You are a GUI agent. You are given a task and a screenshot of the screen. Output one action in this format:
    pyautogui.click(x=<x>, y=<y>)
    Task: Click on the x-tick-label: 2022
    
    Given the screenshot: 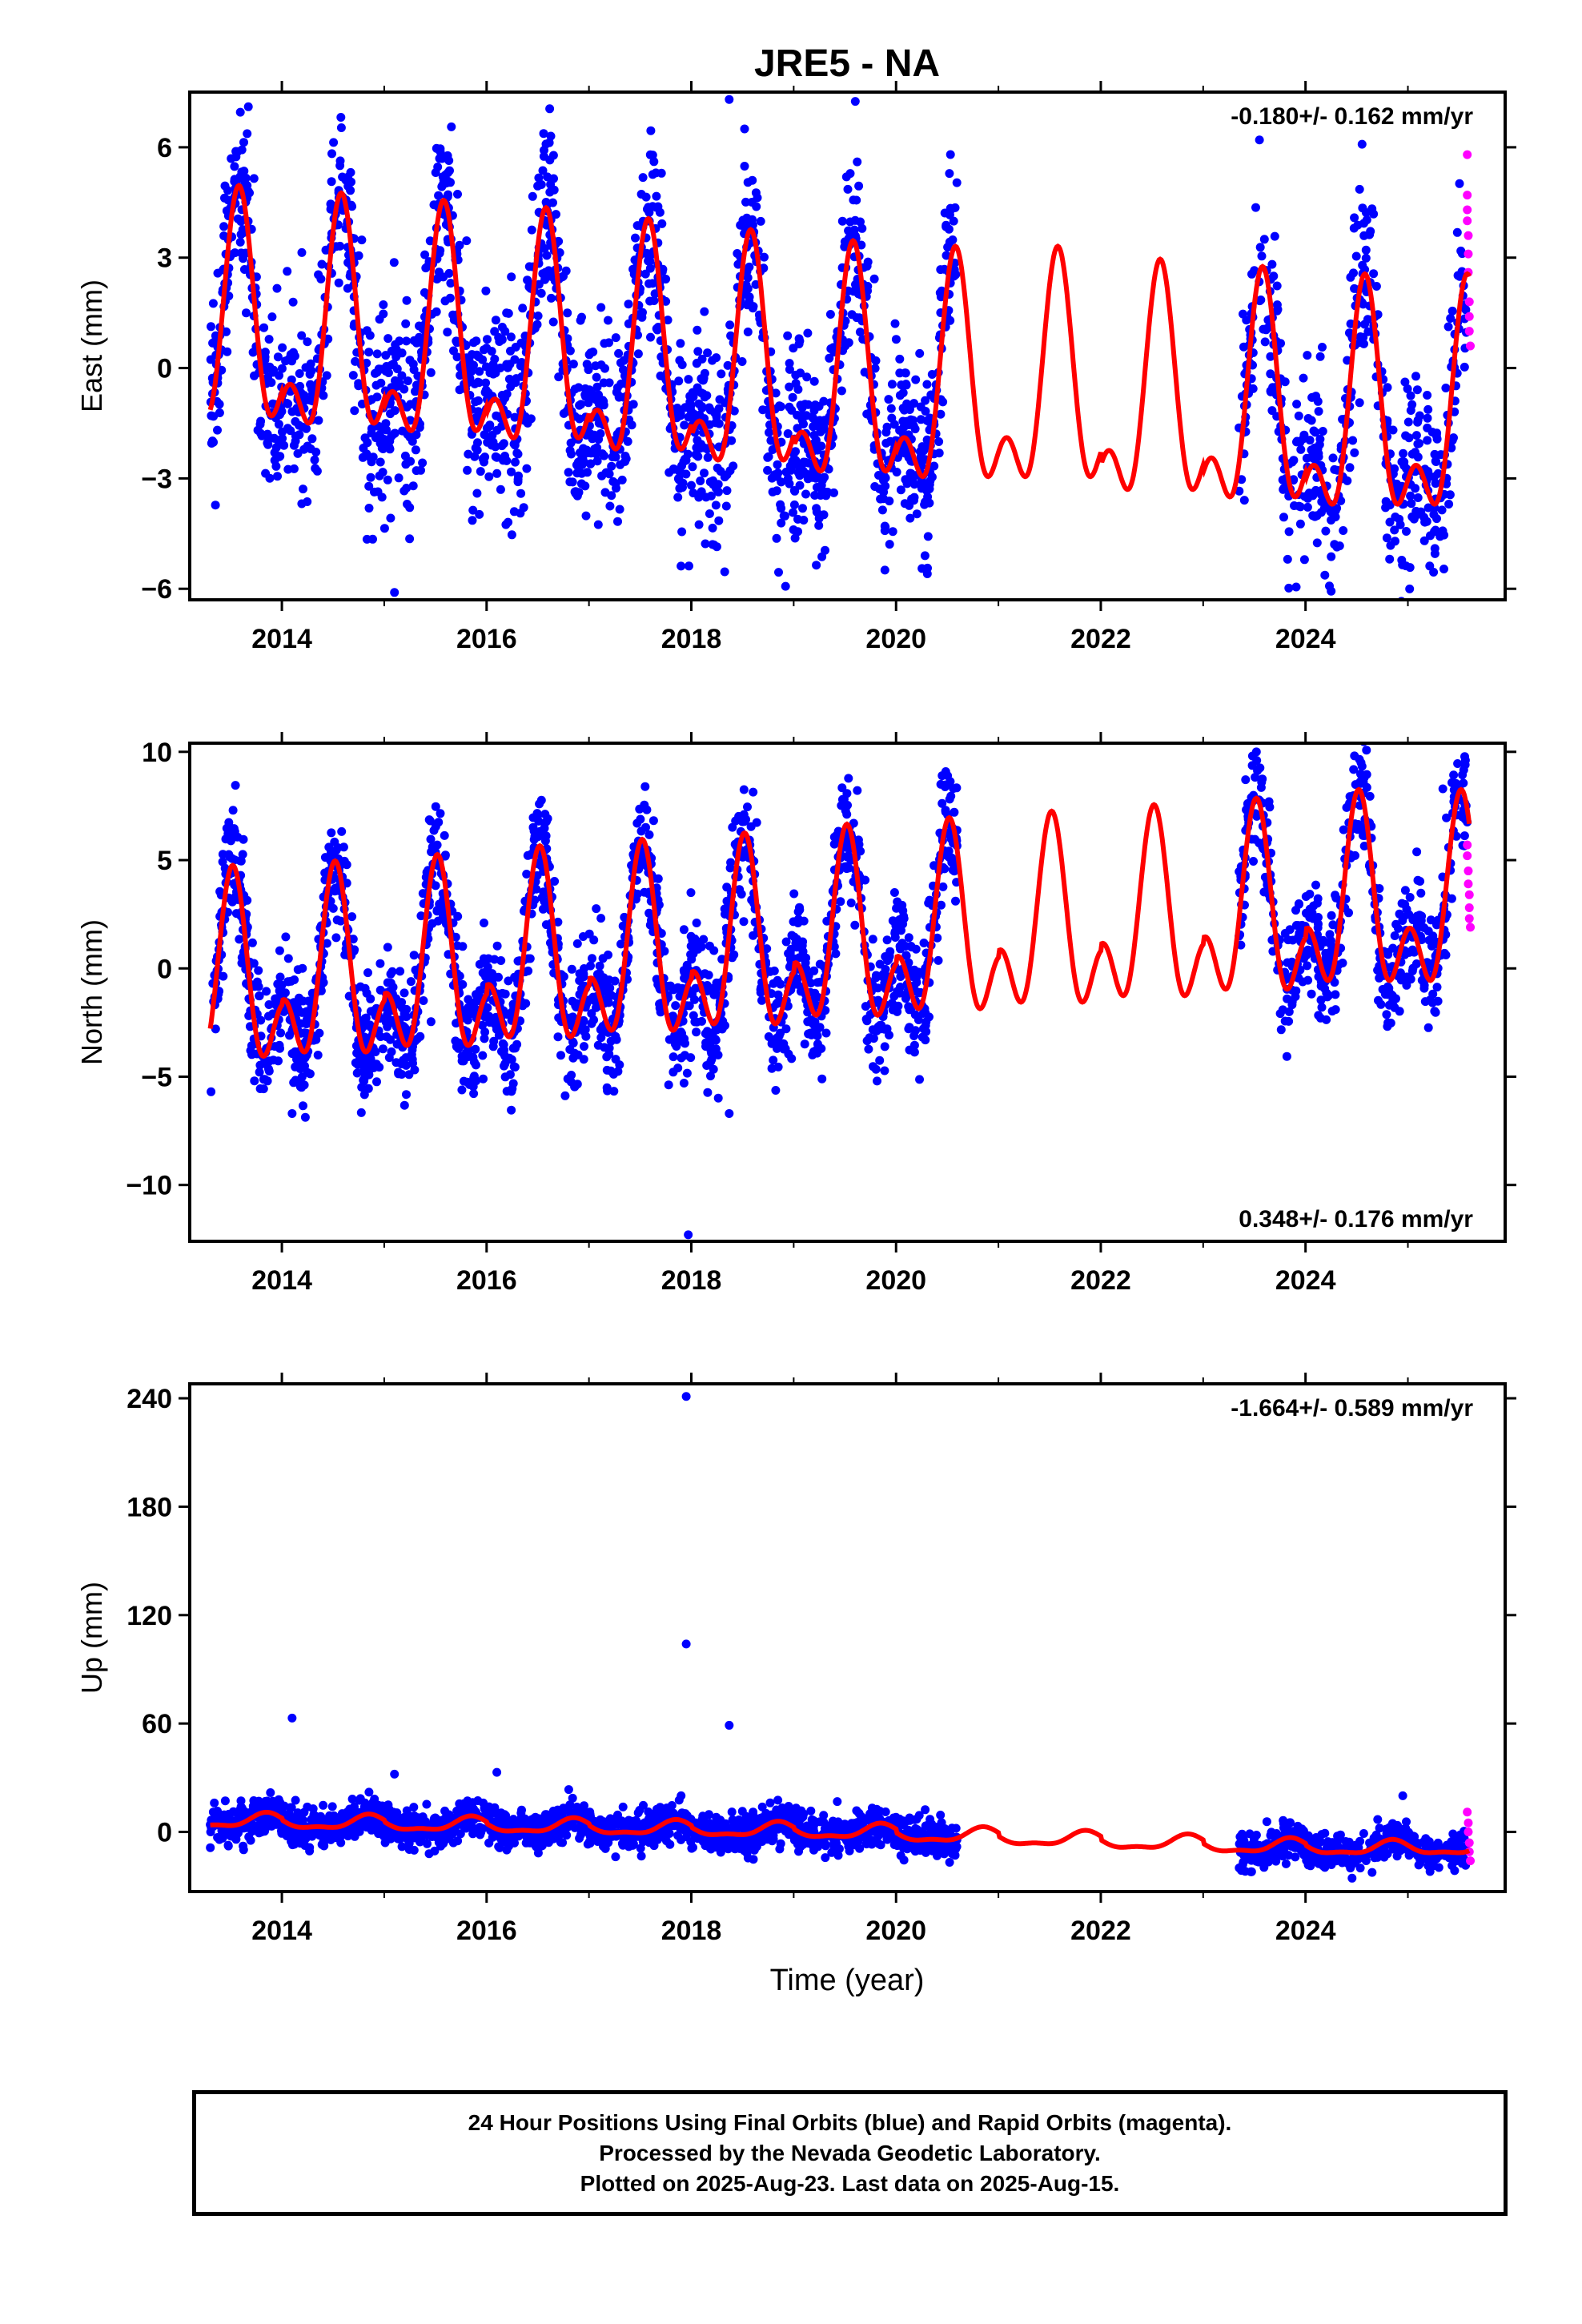 What is the action you would take?
    pyautogui.click(x=1100, y=1281)
    